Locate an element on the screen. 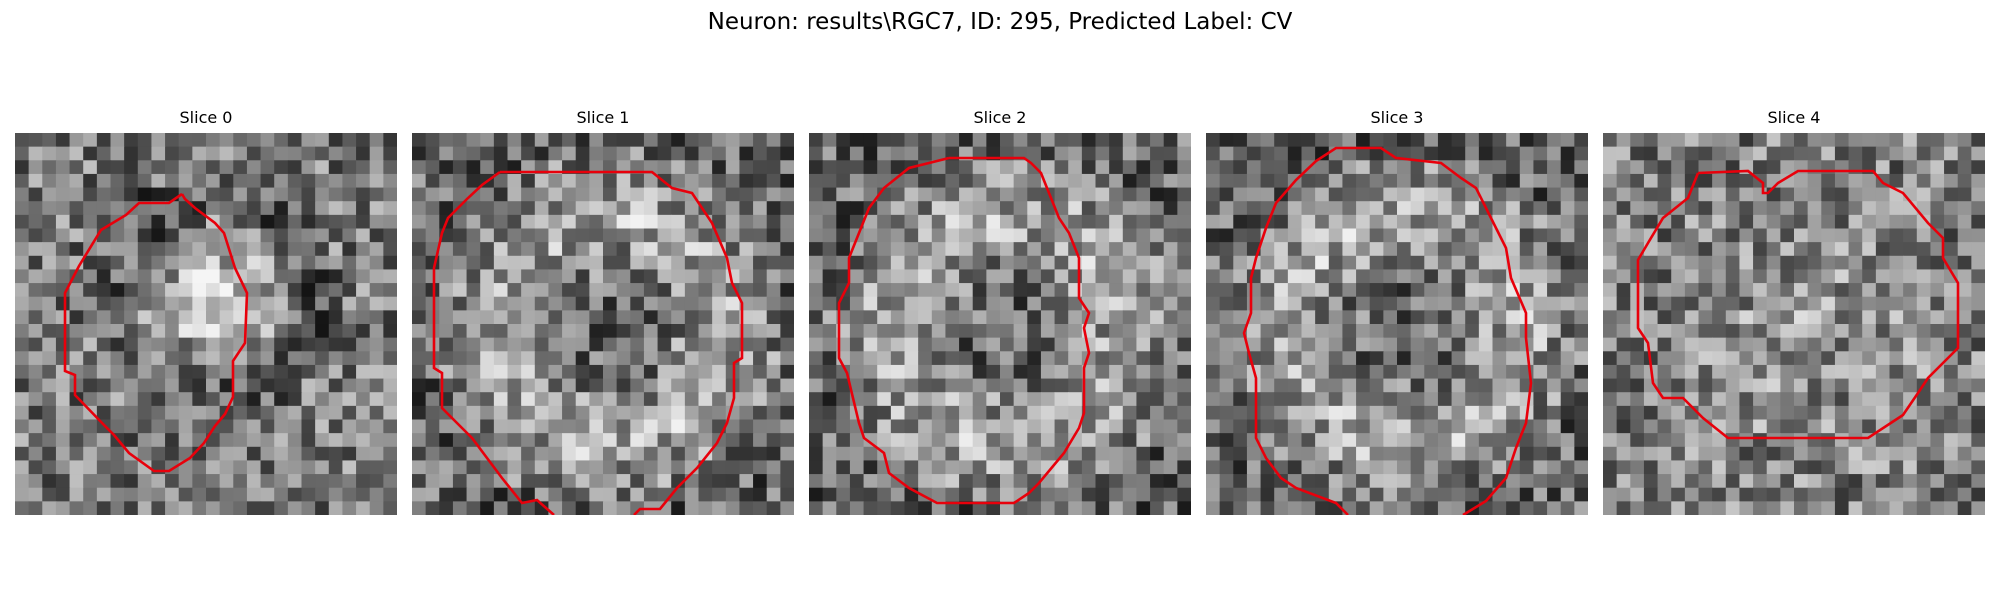 The width and height of the screenshot is (2000, 600). slice-title: Slice 4 is located at coordinates (1794, 117).